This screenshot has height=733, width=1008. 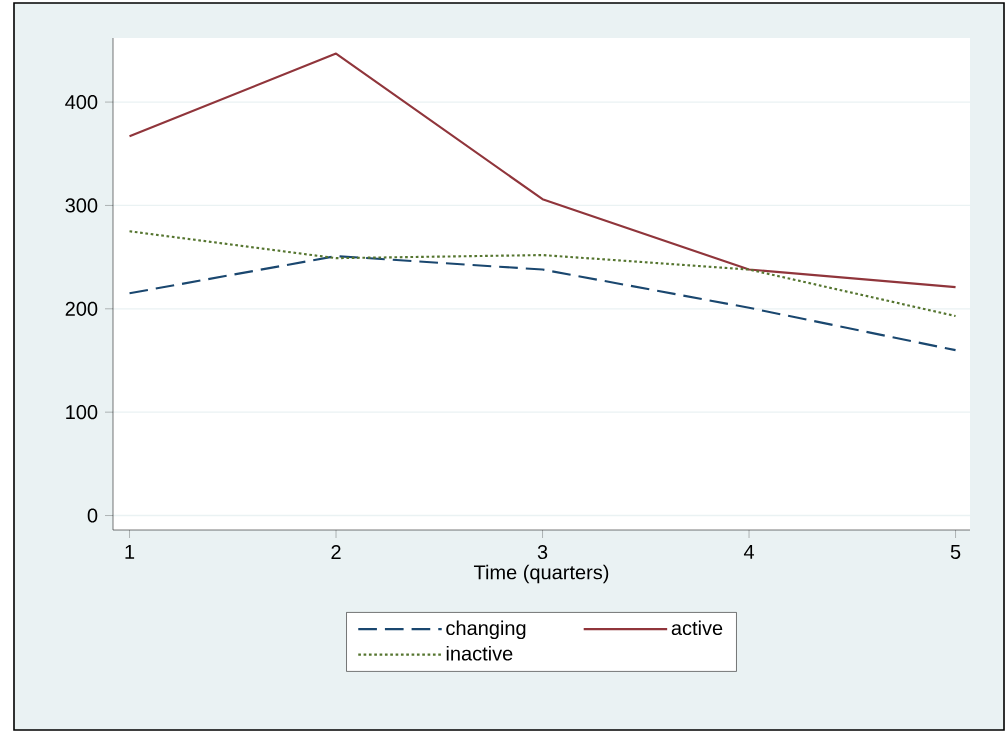 What do you see at coordinates (81, 308) in the screenshot?
I see `y-tick-label: 200` at bounding box center [81, 308].